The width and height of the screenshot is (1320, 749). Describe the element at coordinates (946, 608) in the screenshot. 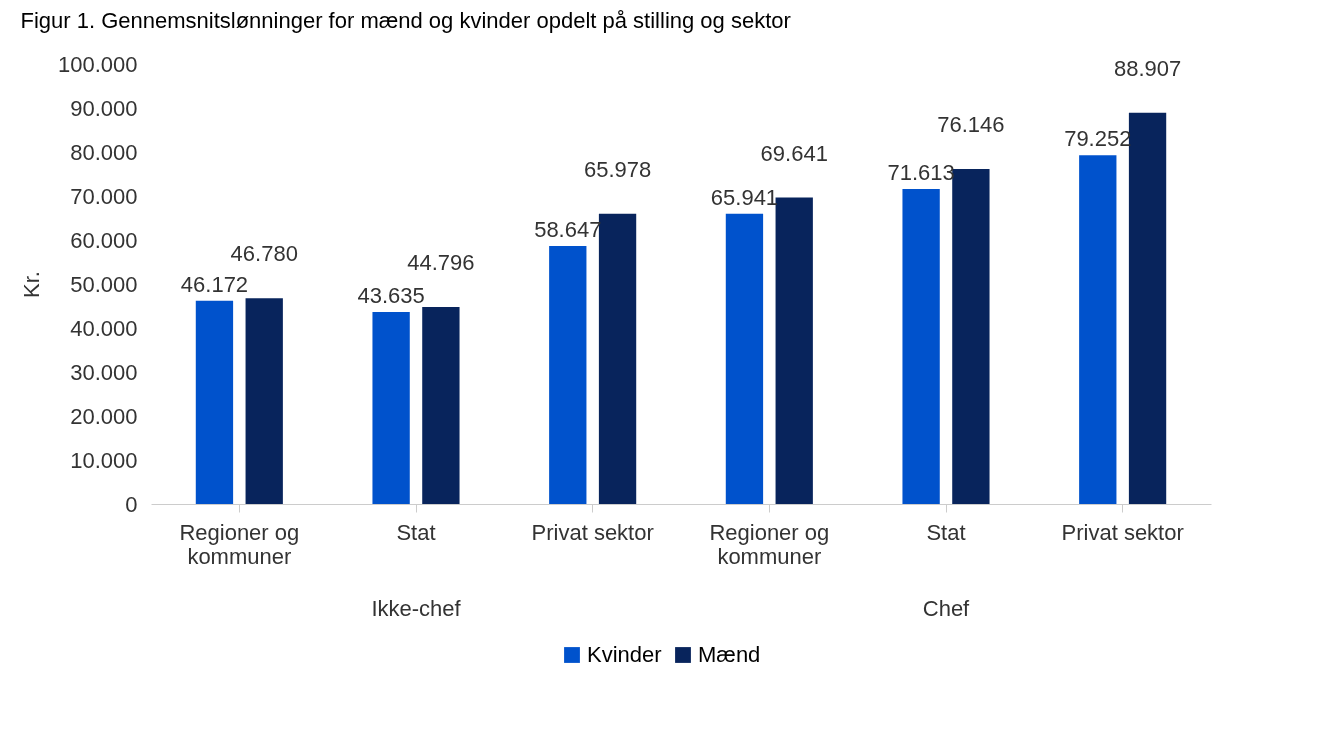

I see `text: Chef` at that location.